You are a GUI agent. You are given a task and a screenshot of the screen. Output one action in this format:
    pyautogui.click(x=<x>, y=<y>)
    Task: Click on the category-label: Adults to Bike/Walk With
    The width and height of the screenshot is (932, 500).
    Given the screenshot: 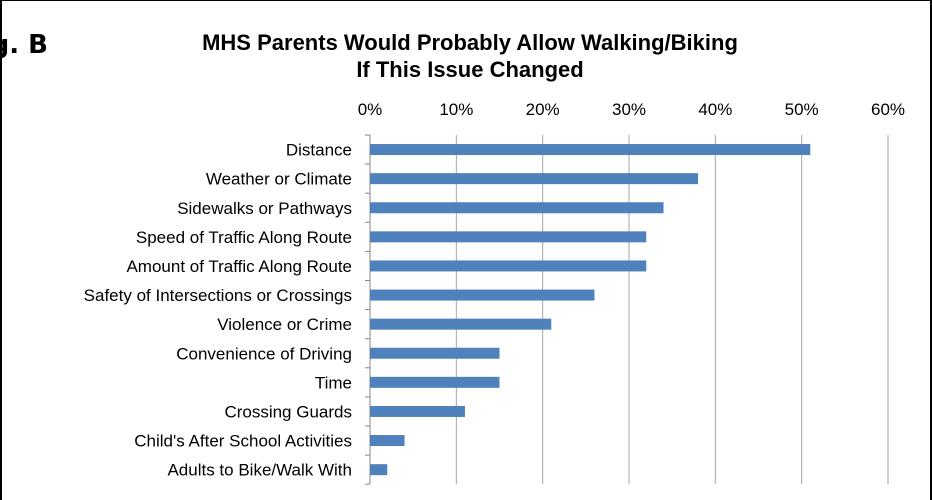 What is the action you would take?
    pyautogui.click(x=259, y=470)
    